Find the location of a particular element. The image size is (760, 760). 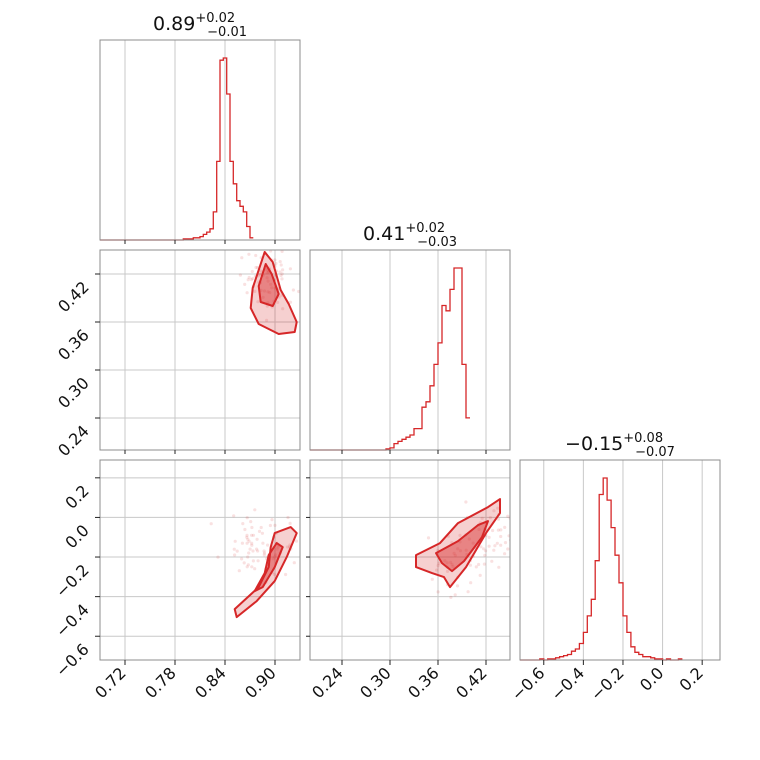

title-value-3: −0.15 is located at coordinates (594, 444).